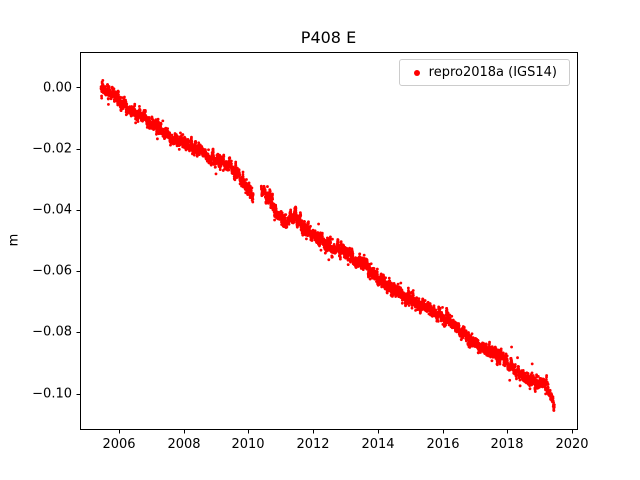  Describe the element at coordinates (52, 271) in the screenshot. I see `y-tick-label: −0.06` at that location.